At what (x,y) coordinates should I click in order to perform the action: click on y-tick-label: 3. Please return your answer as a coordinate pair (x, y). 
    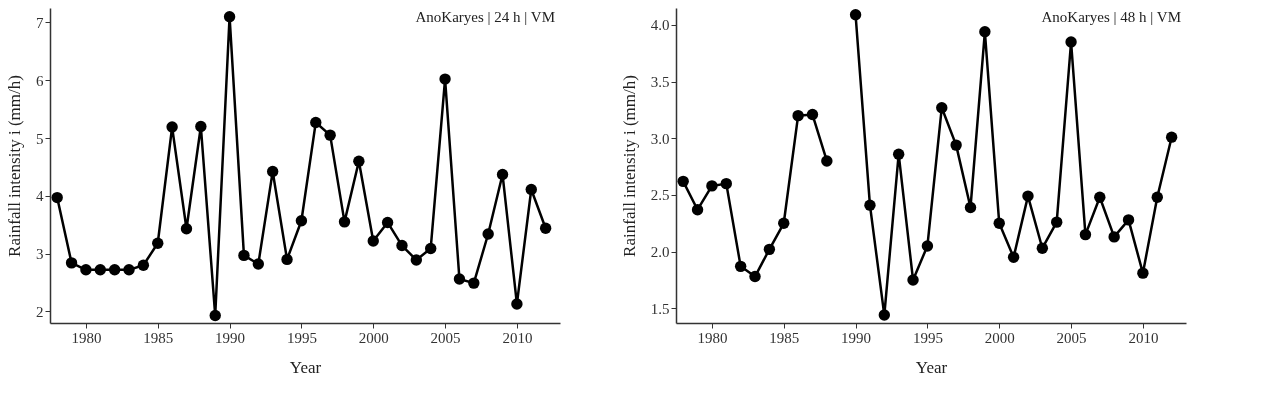
    Looking at the image, I should click on (40, 254).